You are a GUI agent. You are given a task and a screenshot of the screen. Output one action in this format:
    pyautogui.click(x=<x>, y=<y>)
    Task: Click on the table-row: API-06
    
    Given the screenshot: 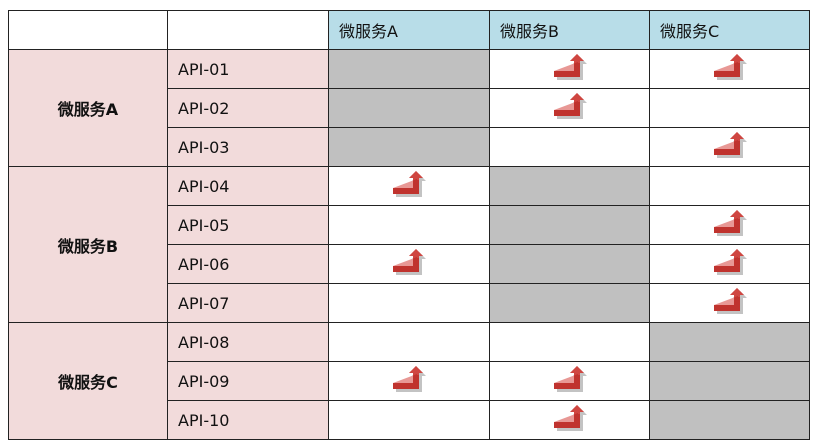 What is the action you would take?
    pyautogui.click(x=409, y=264)
    